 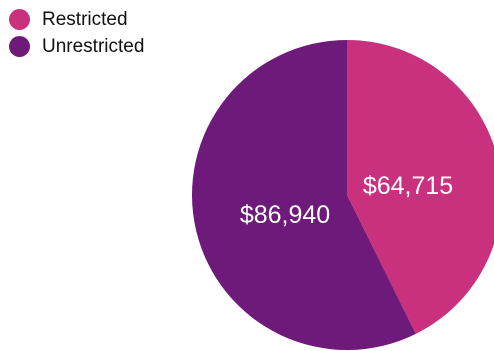 What do you see at coordinates (408, 186) in the screenshot?
I see `slice-label-restricted: $64,715` at bounding box center [408, 186].